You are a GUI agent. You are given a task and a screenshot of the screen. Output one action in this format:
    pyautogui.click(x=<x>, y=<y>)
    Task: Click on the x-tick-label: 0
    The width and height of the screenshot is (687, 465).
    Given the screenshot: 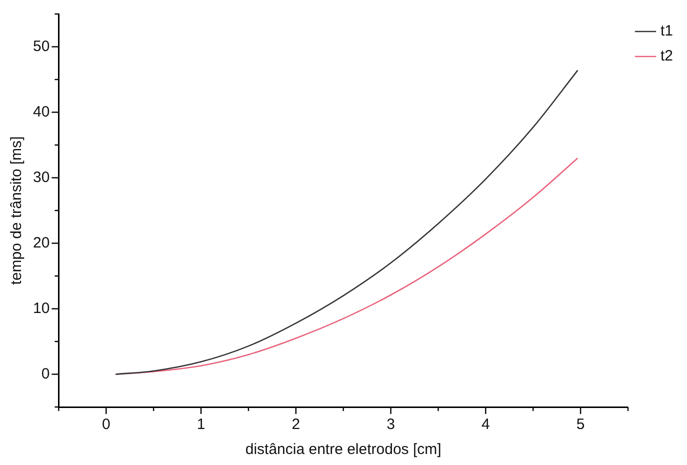 What is the action you would take?
    pyautogui.click(x=106, y=425)
    